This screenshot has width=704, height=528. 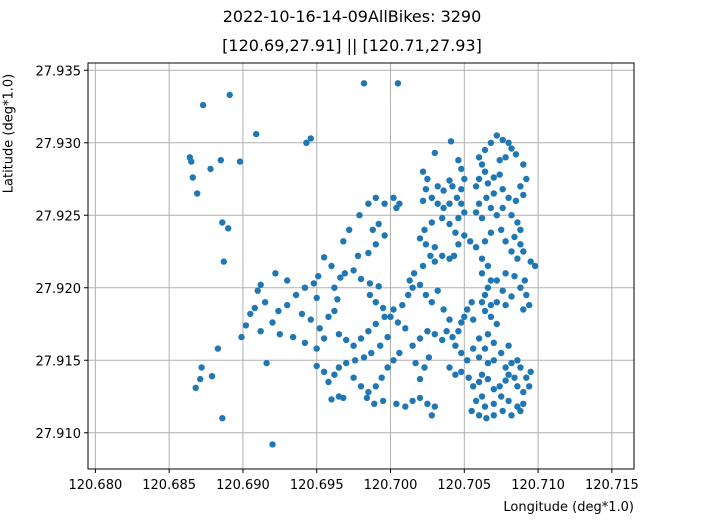 What do you see at coordinates (59, 71) in the screenshot?
I see `y-tick-label: 27.935` at bounding box center [59, 71].